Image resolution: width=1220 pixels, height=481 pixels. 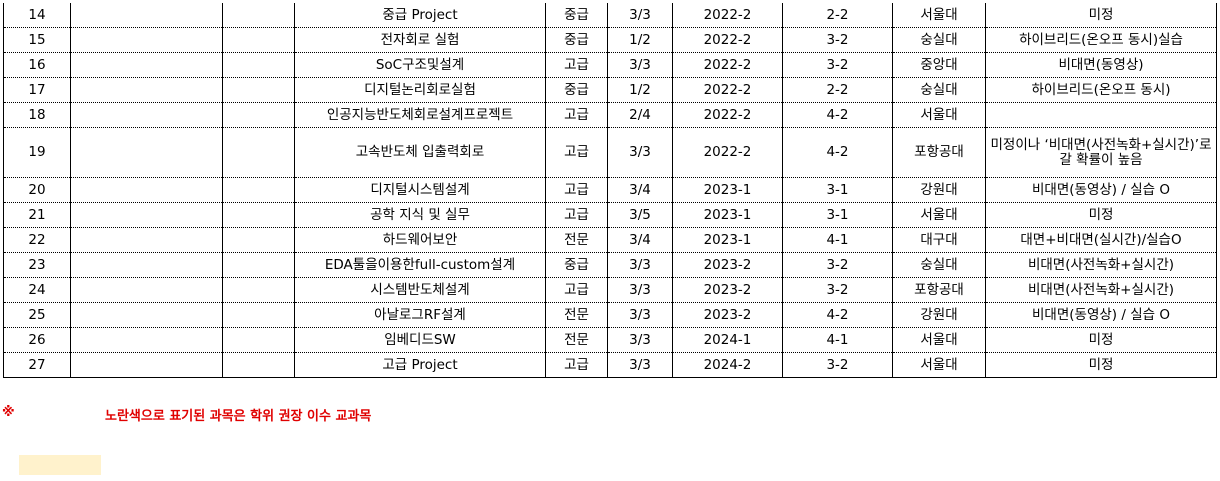 I want to click on cell-credit: 3/5, so click(x=640, y=215).